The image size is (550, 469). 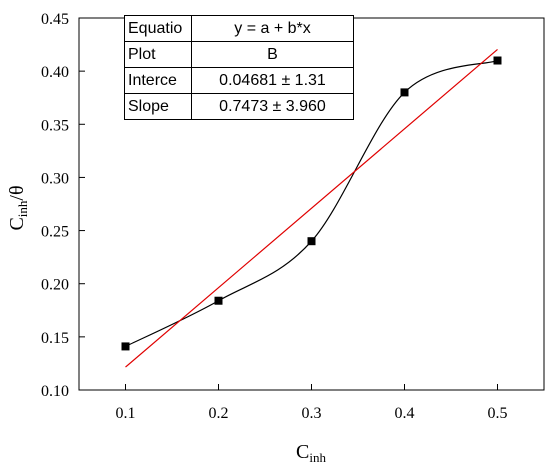 What do you see at coordinates (158, 106) in the screenshot?
I see `fit-key: Slope` at bounding box center [158, 106].